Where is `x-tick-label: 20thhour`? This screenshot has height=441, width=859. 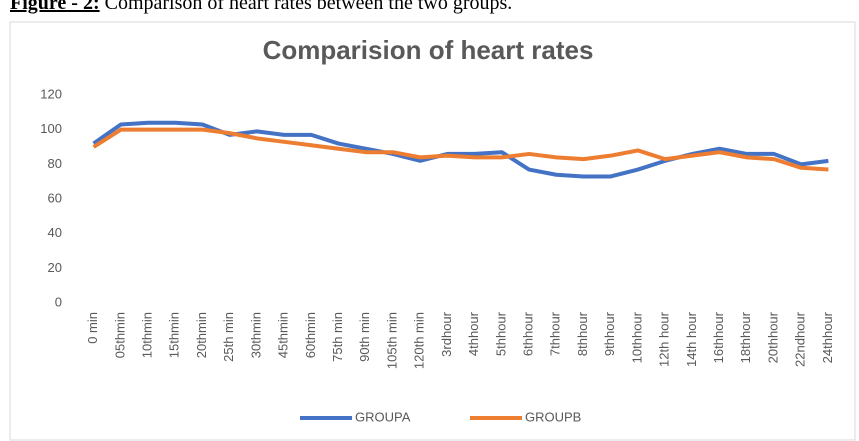
x-tick-label: 20thhour is located at coordinates (772, 337).